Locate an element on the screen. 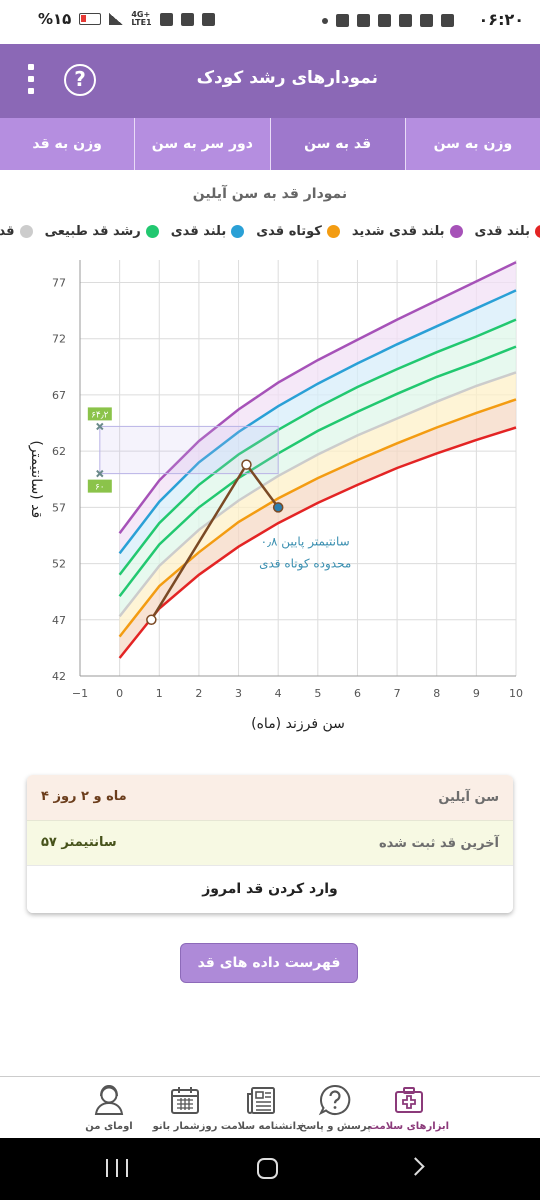  x-tick-label: 4 is located at coordinates (278, 693).